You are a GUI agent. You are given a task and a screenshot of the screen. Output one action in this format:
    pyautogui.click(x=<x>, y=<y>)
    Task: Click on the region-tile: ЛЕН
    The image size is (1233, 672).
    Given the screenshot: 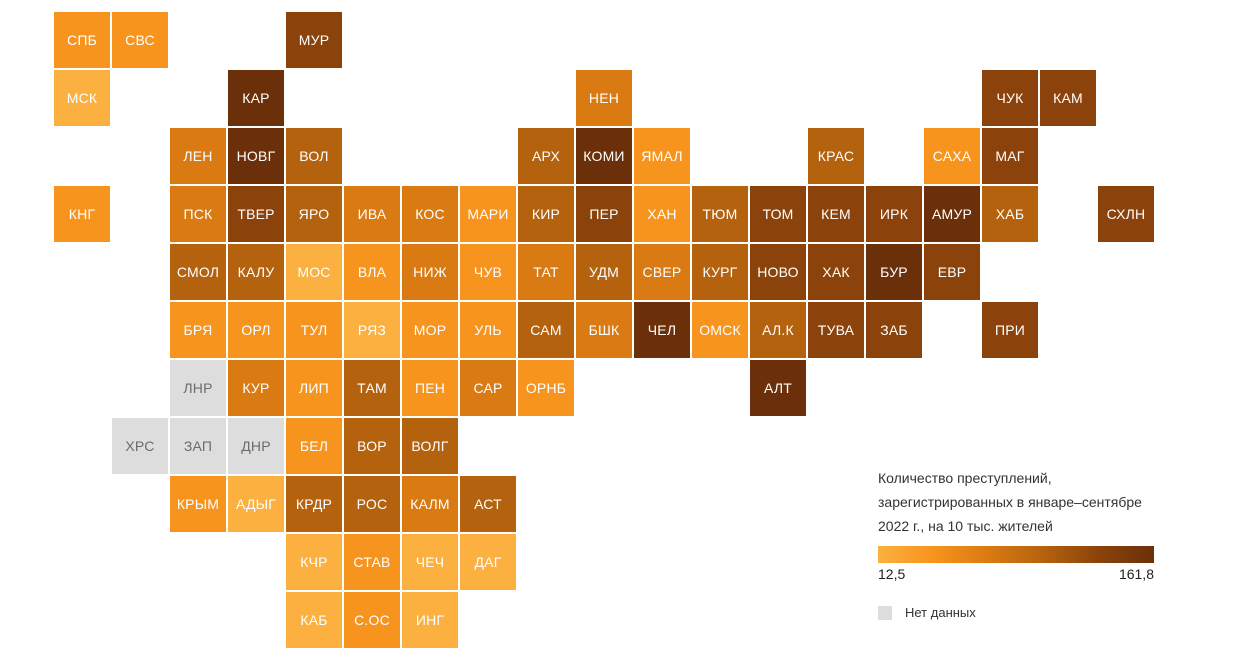 What is the action you would take?
    pyautogui.click(x=198, y=156)
    